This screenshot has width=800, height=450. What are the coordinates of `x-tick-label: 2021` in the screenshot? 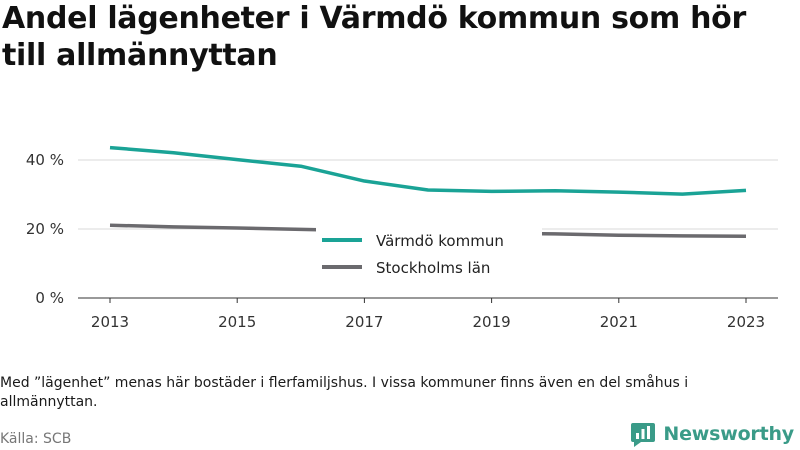 It's located at (619, 322).